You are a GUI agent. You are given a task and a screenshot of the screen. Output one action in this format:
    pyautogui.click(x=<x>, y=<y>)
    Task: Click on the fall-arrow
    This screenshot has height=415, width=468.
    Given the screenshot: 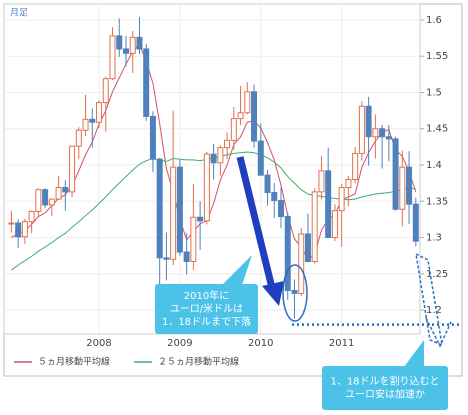 What is the action you would take?
    pyautogui.click(x=256, y=222)
    